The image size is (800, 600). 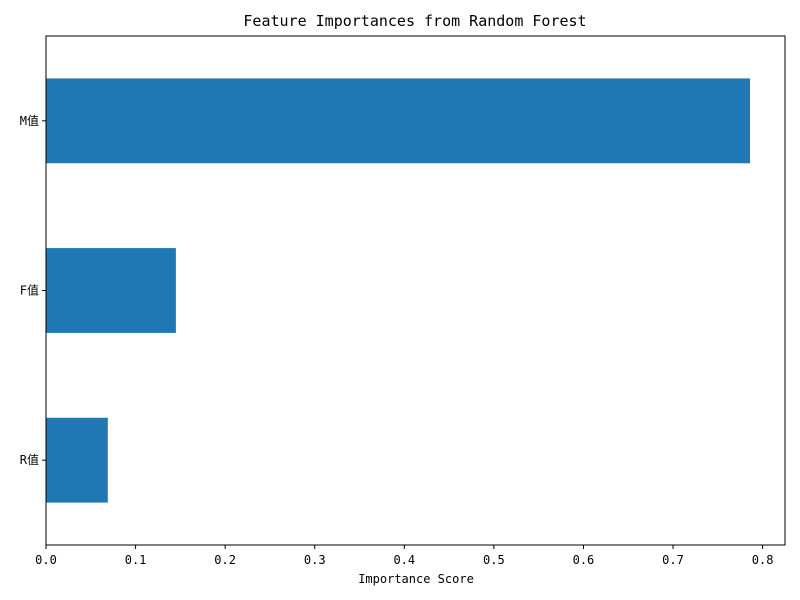 What do you see at coordinates (414, 21) in the screenshot?
I see `chart-title: Feature Importances from Random Forest` at bounding box center [414, 21].